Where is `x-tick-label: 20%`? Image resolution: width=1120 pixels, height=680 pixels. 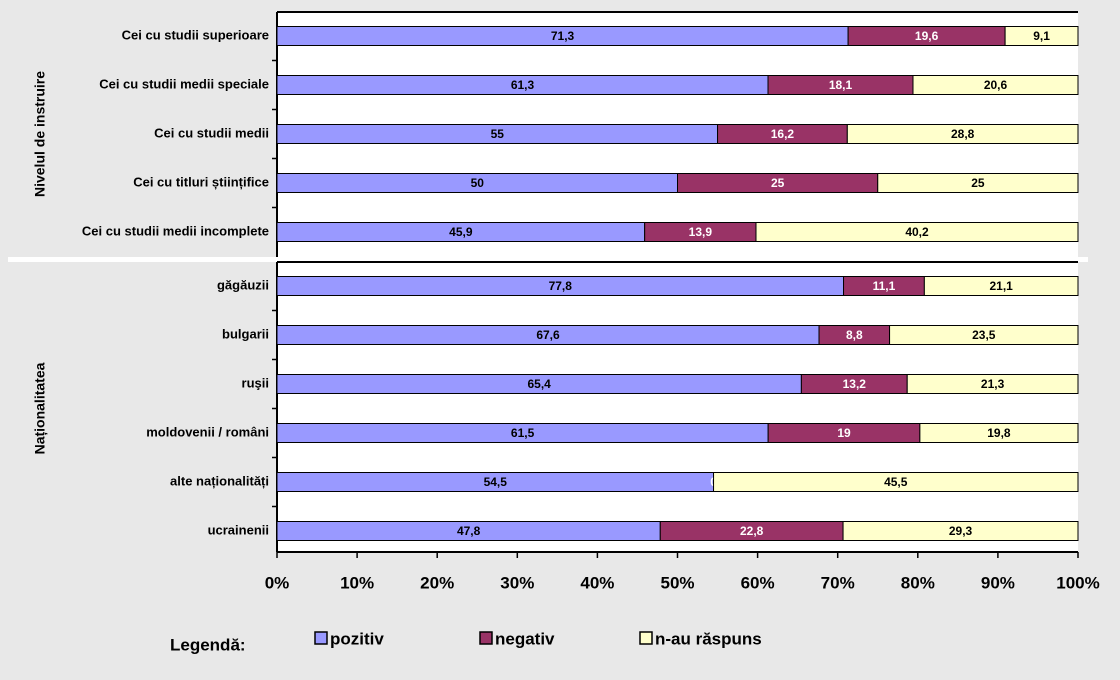 x-tick-label: 20% is located at coordinates (437, 582).